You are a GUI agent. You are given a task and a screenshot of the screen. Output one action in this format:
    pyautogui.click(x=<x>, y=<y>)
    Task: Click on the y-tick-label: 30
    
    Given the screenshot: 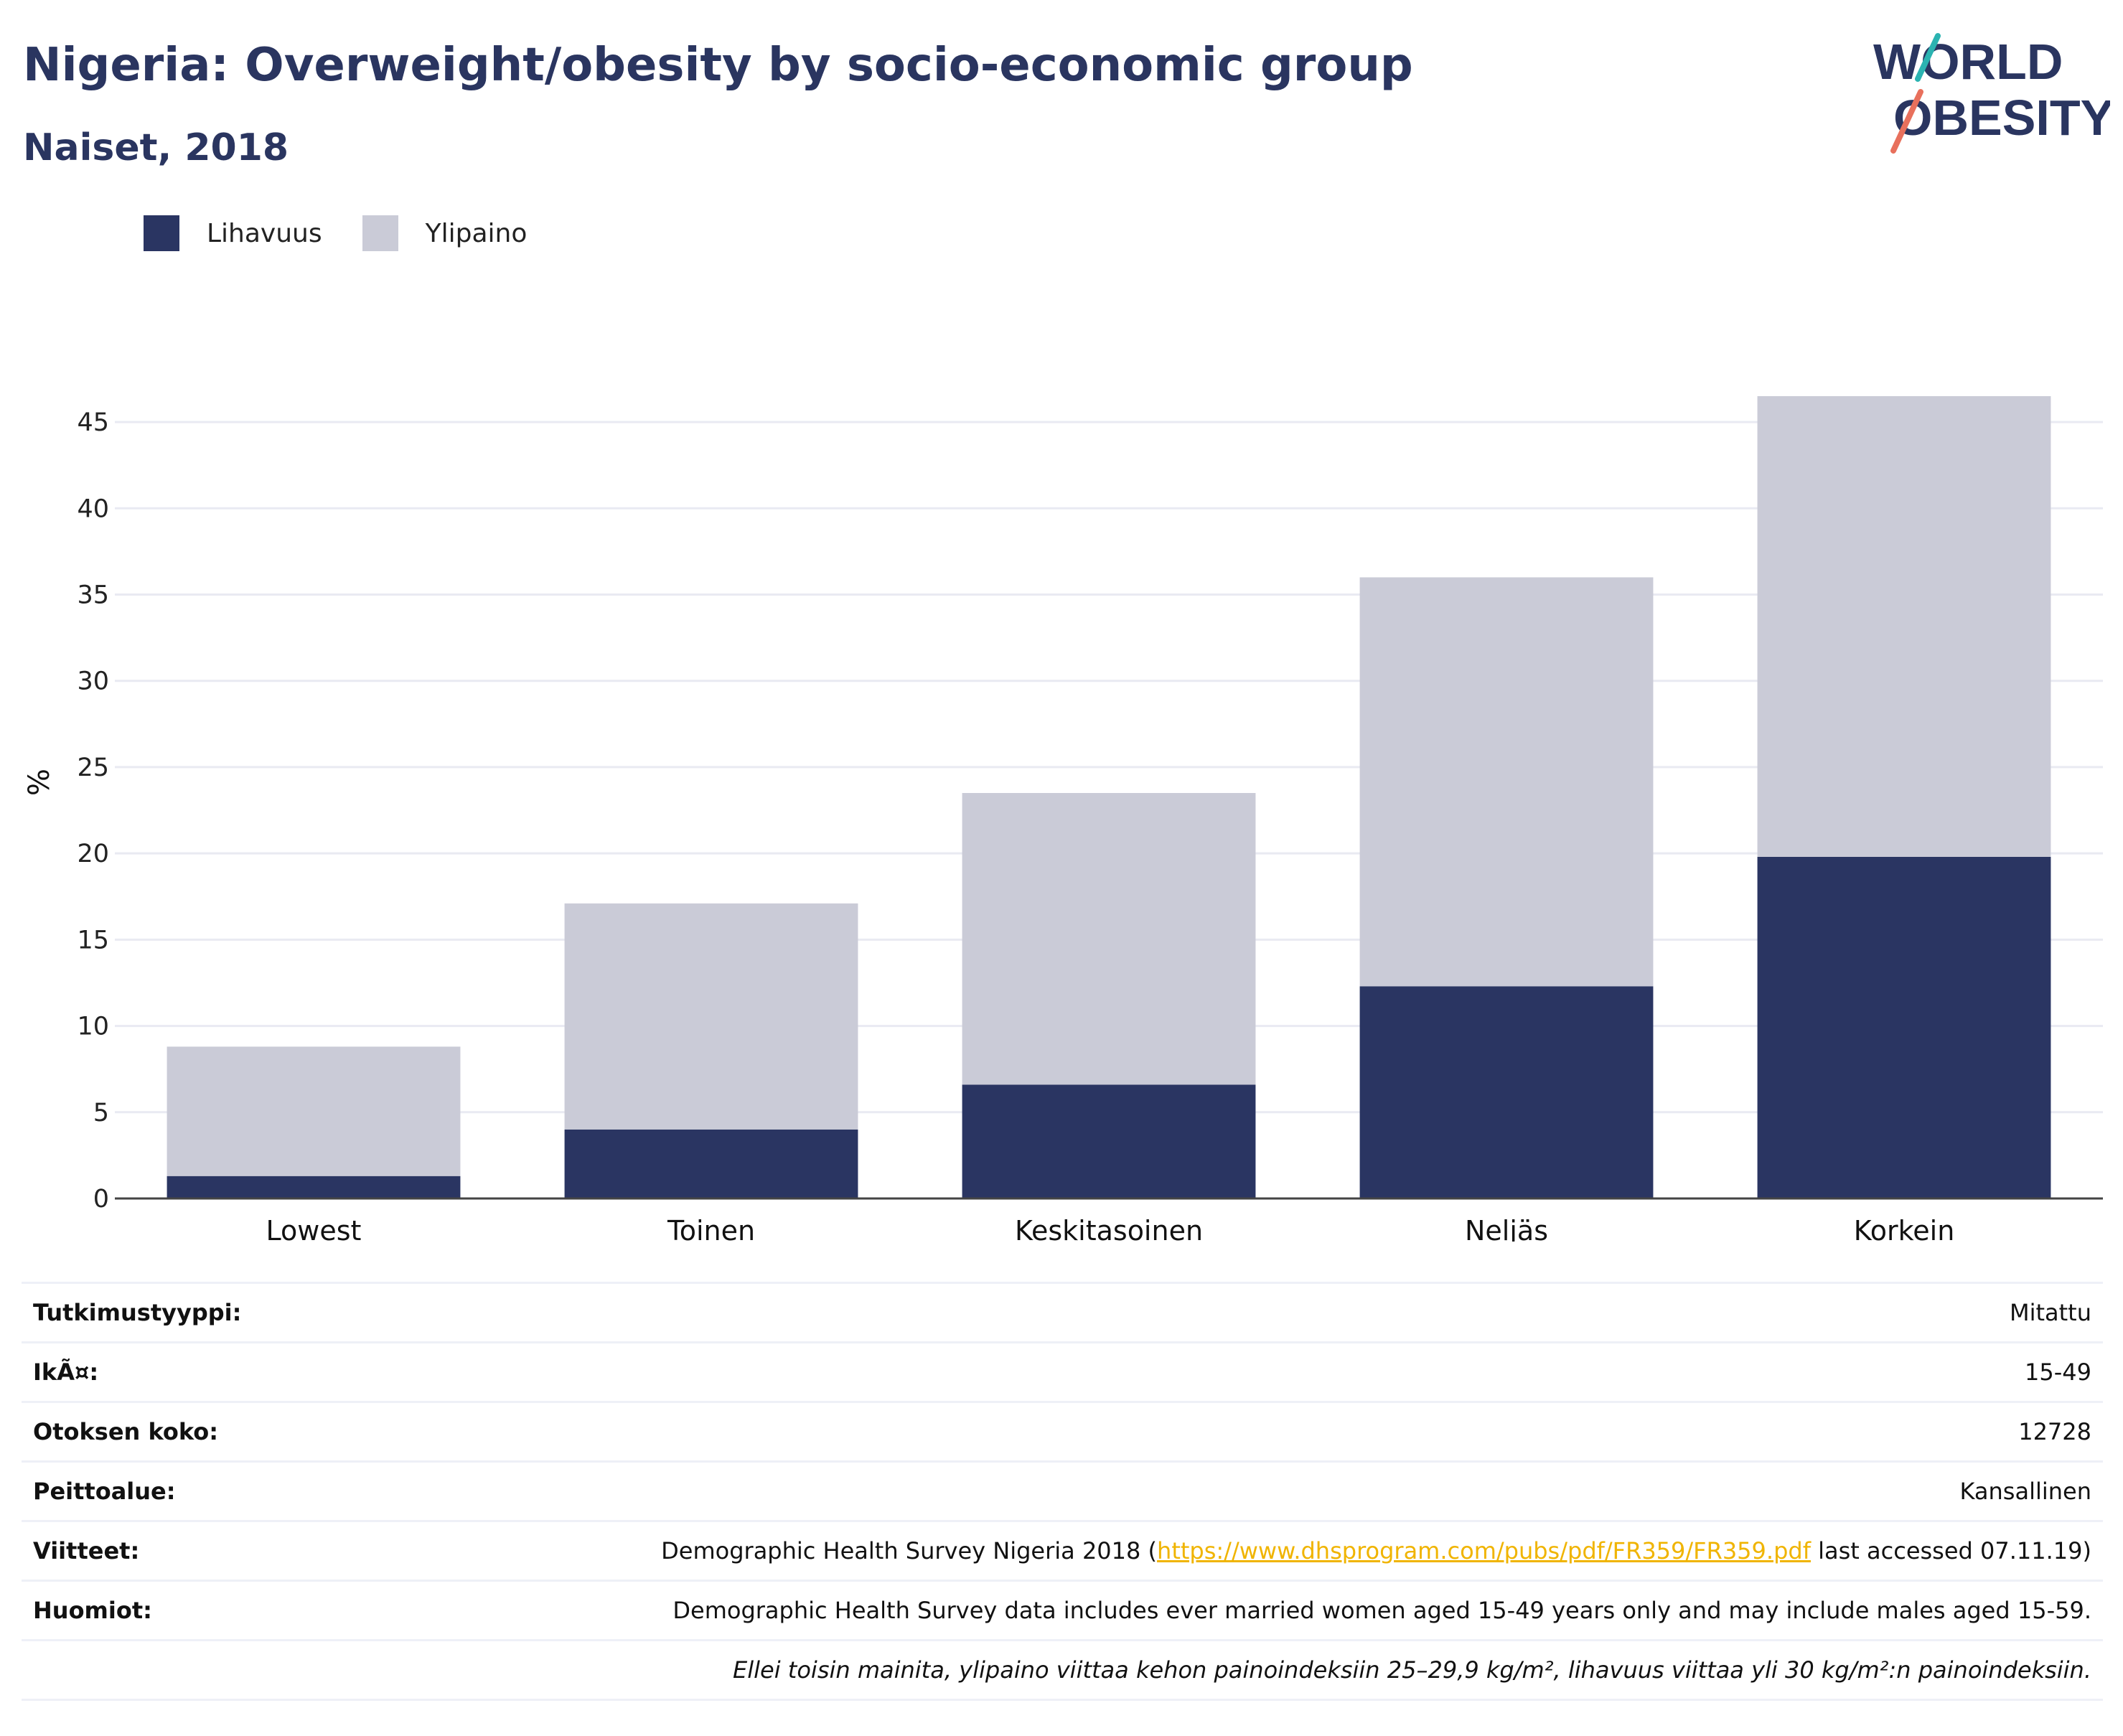 What is the action you would take?
    pyautogui.click(x=93, y=681)
    